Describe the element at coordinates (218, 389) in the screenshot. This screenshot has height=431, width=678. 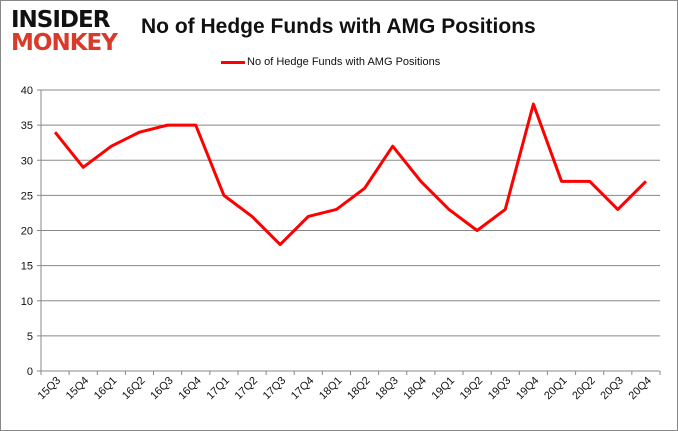
I see `x-tick-label: 17Q1` at that location.